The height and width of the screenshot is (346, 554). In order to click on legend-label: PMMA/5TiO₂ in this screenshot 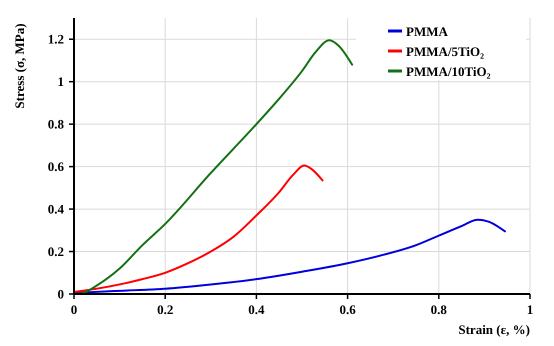, I will do `click(445, 51)`.